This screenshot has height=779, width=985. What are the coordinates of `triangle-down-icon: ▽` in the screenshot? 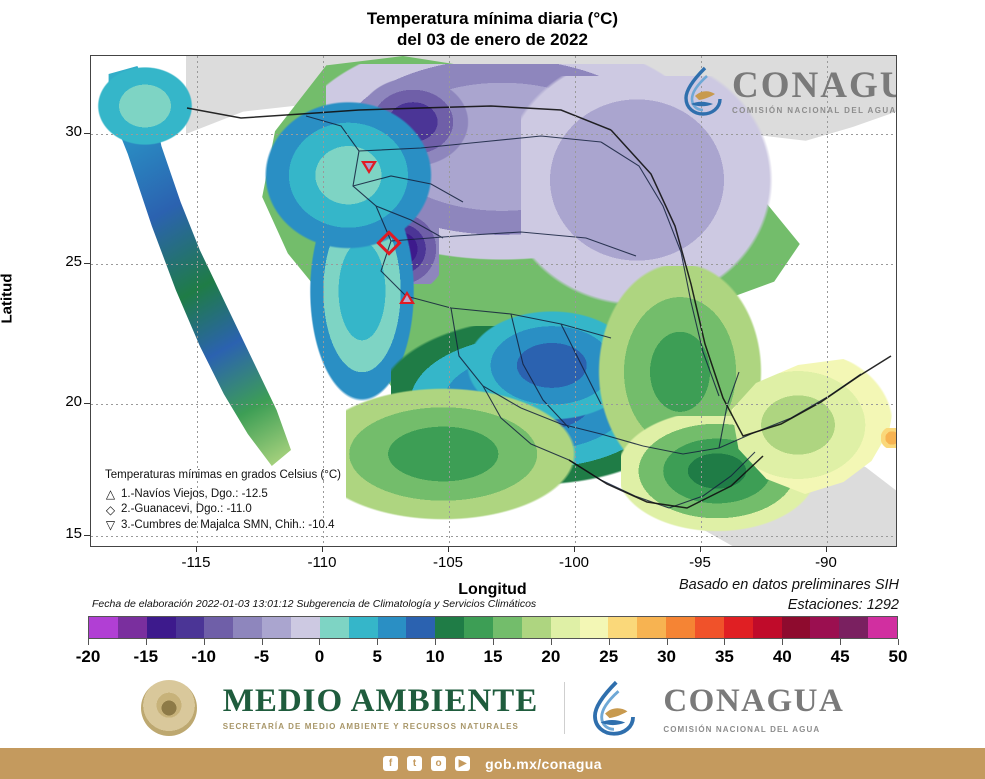 It's located at (110, 525).